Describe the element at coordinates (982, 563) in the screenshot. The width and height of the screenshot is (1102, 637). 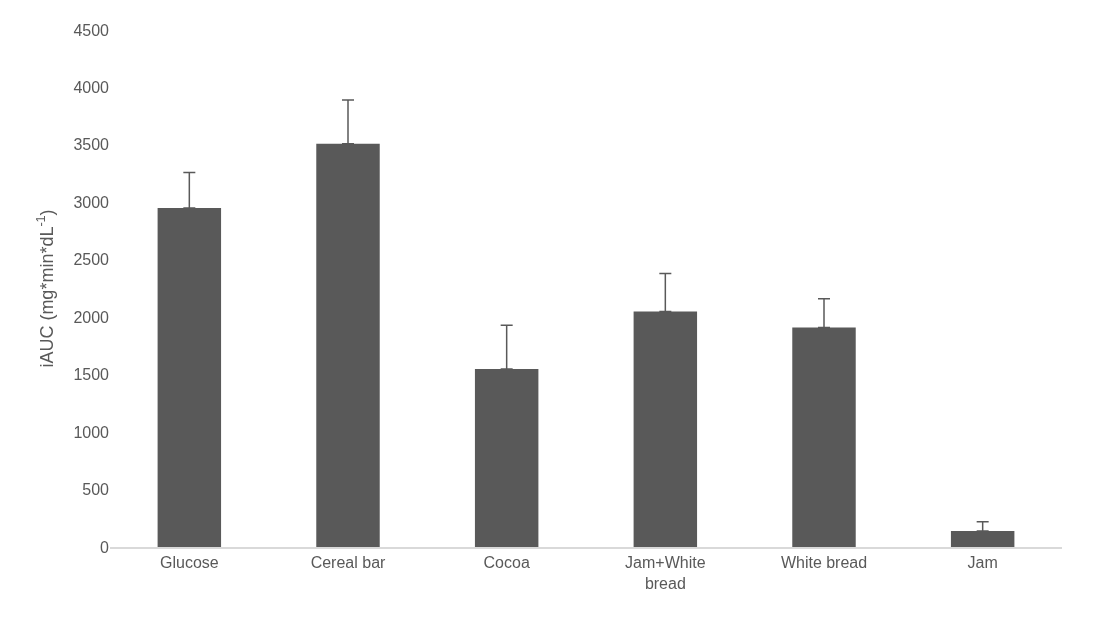
I see `x-tick-label: Jam` at that location.